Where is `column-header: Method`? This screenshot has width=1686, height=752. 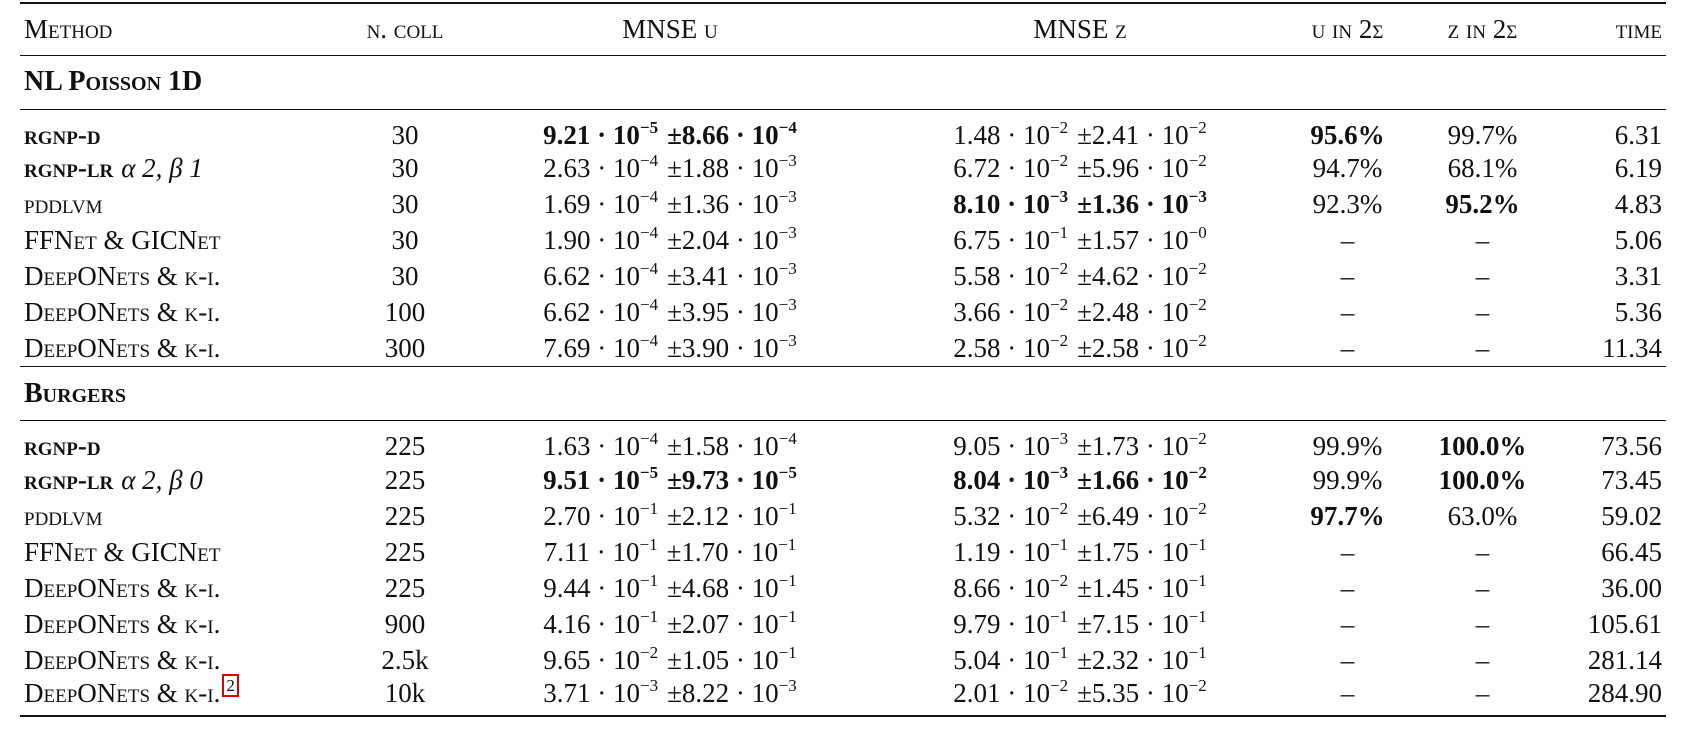 column-header: Method is located at coordinates (68, 28).